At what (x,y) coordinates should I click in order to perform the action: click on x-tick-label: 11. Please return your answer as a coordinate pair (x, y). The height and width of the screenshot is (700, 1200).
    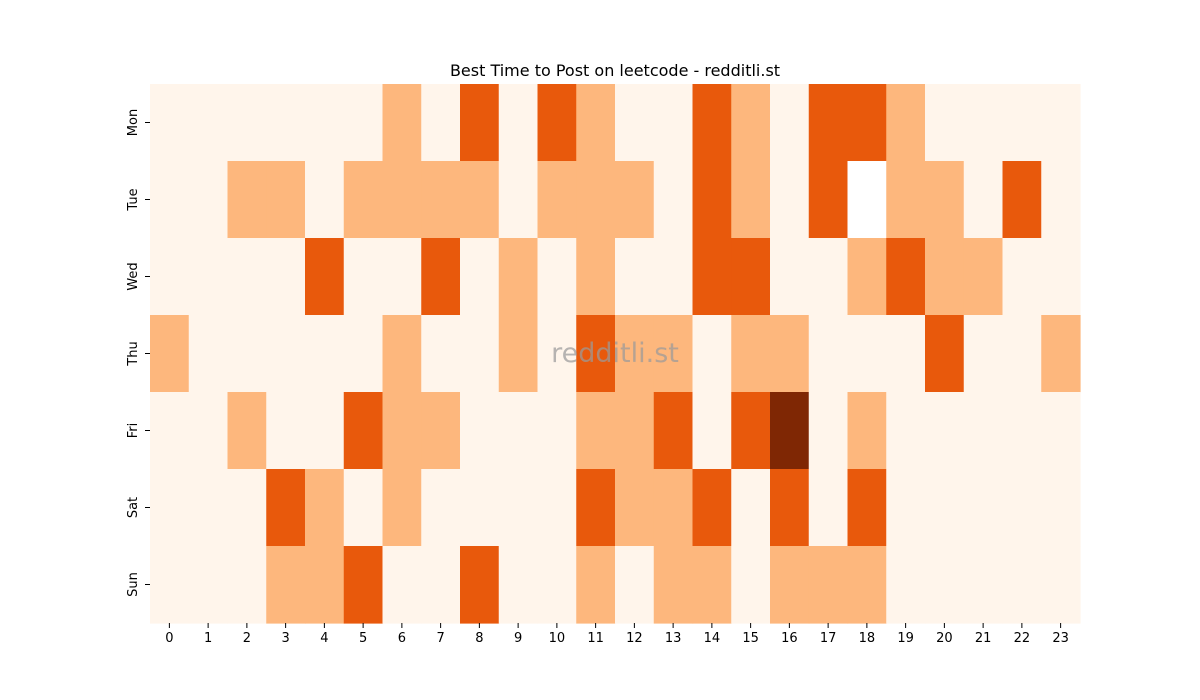
    Looking at the image, I should click on (595, 638).